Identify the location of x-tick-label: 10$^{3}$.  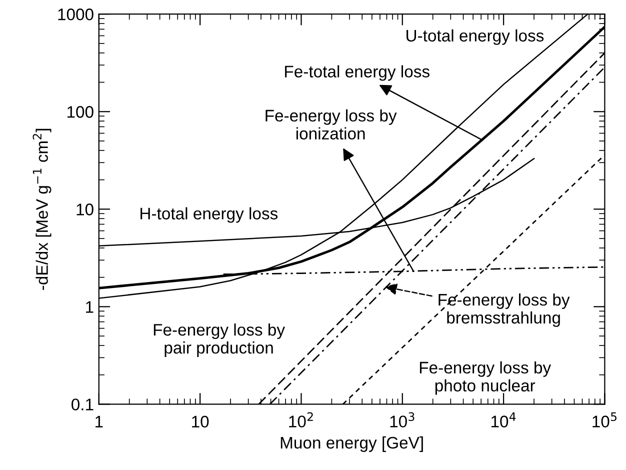
(402, 420).